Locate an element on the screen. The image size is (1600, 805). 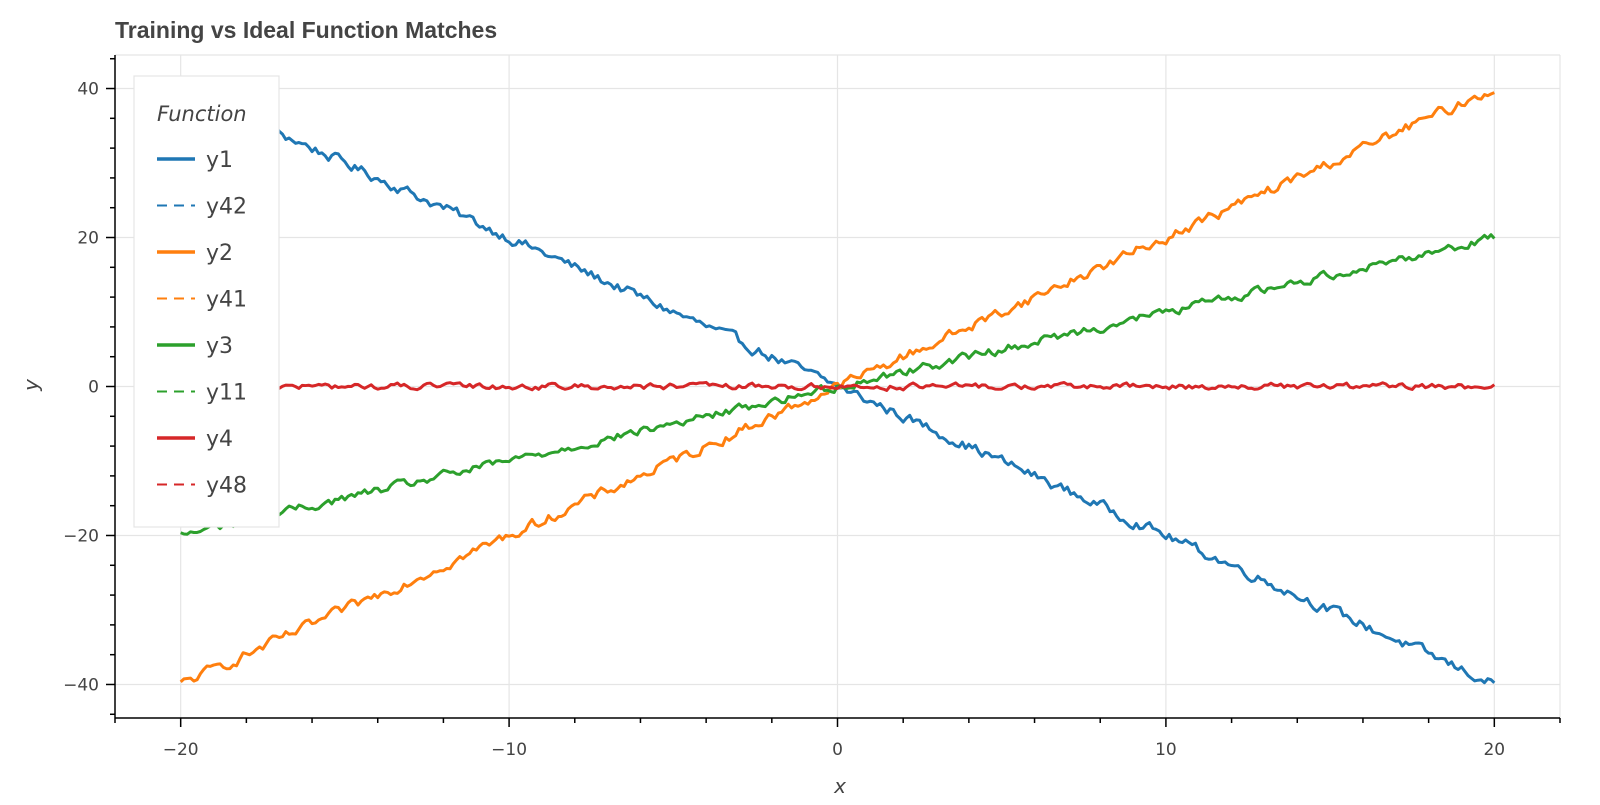
legend-item-y11: y11 is located at coordinates (202, 393).